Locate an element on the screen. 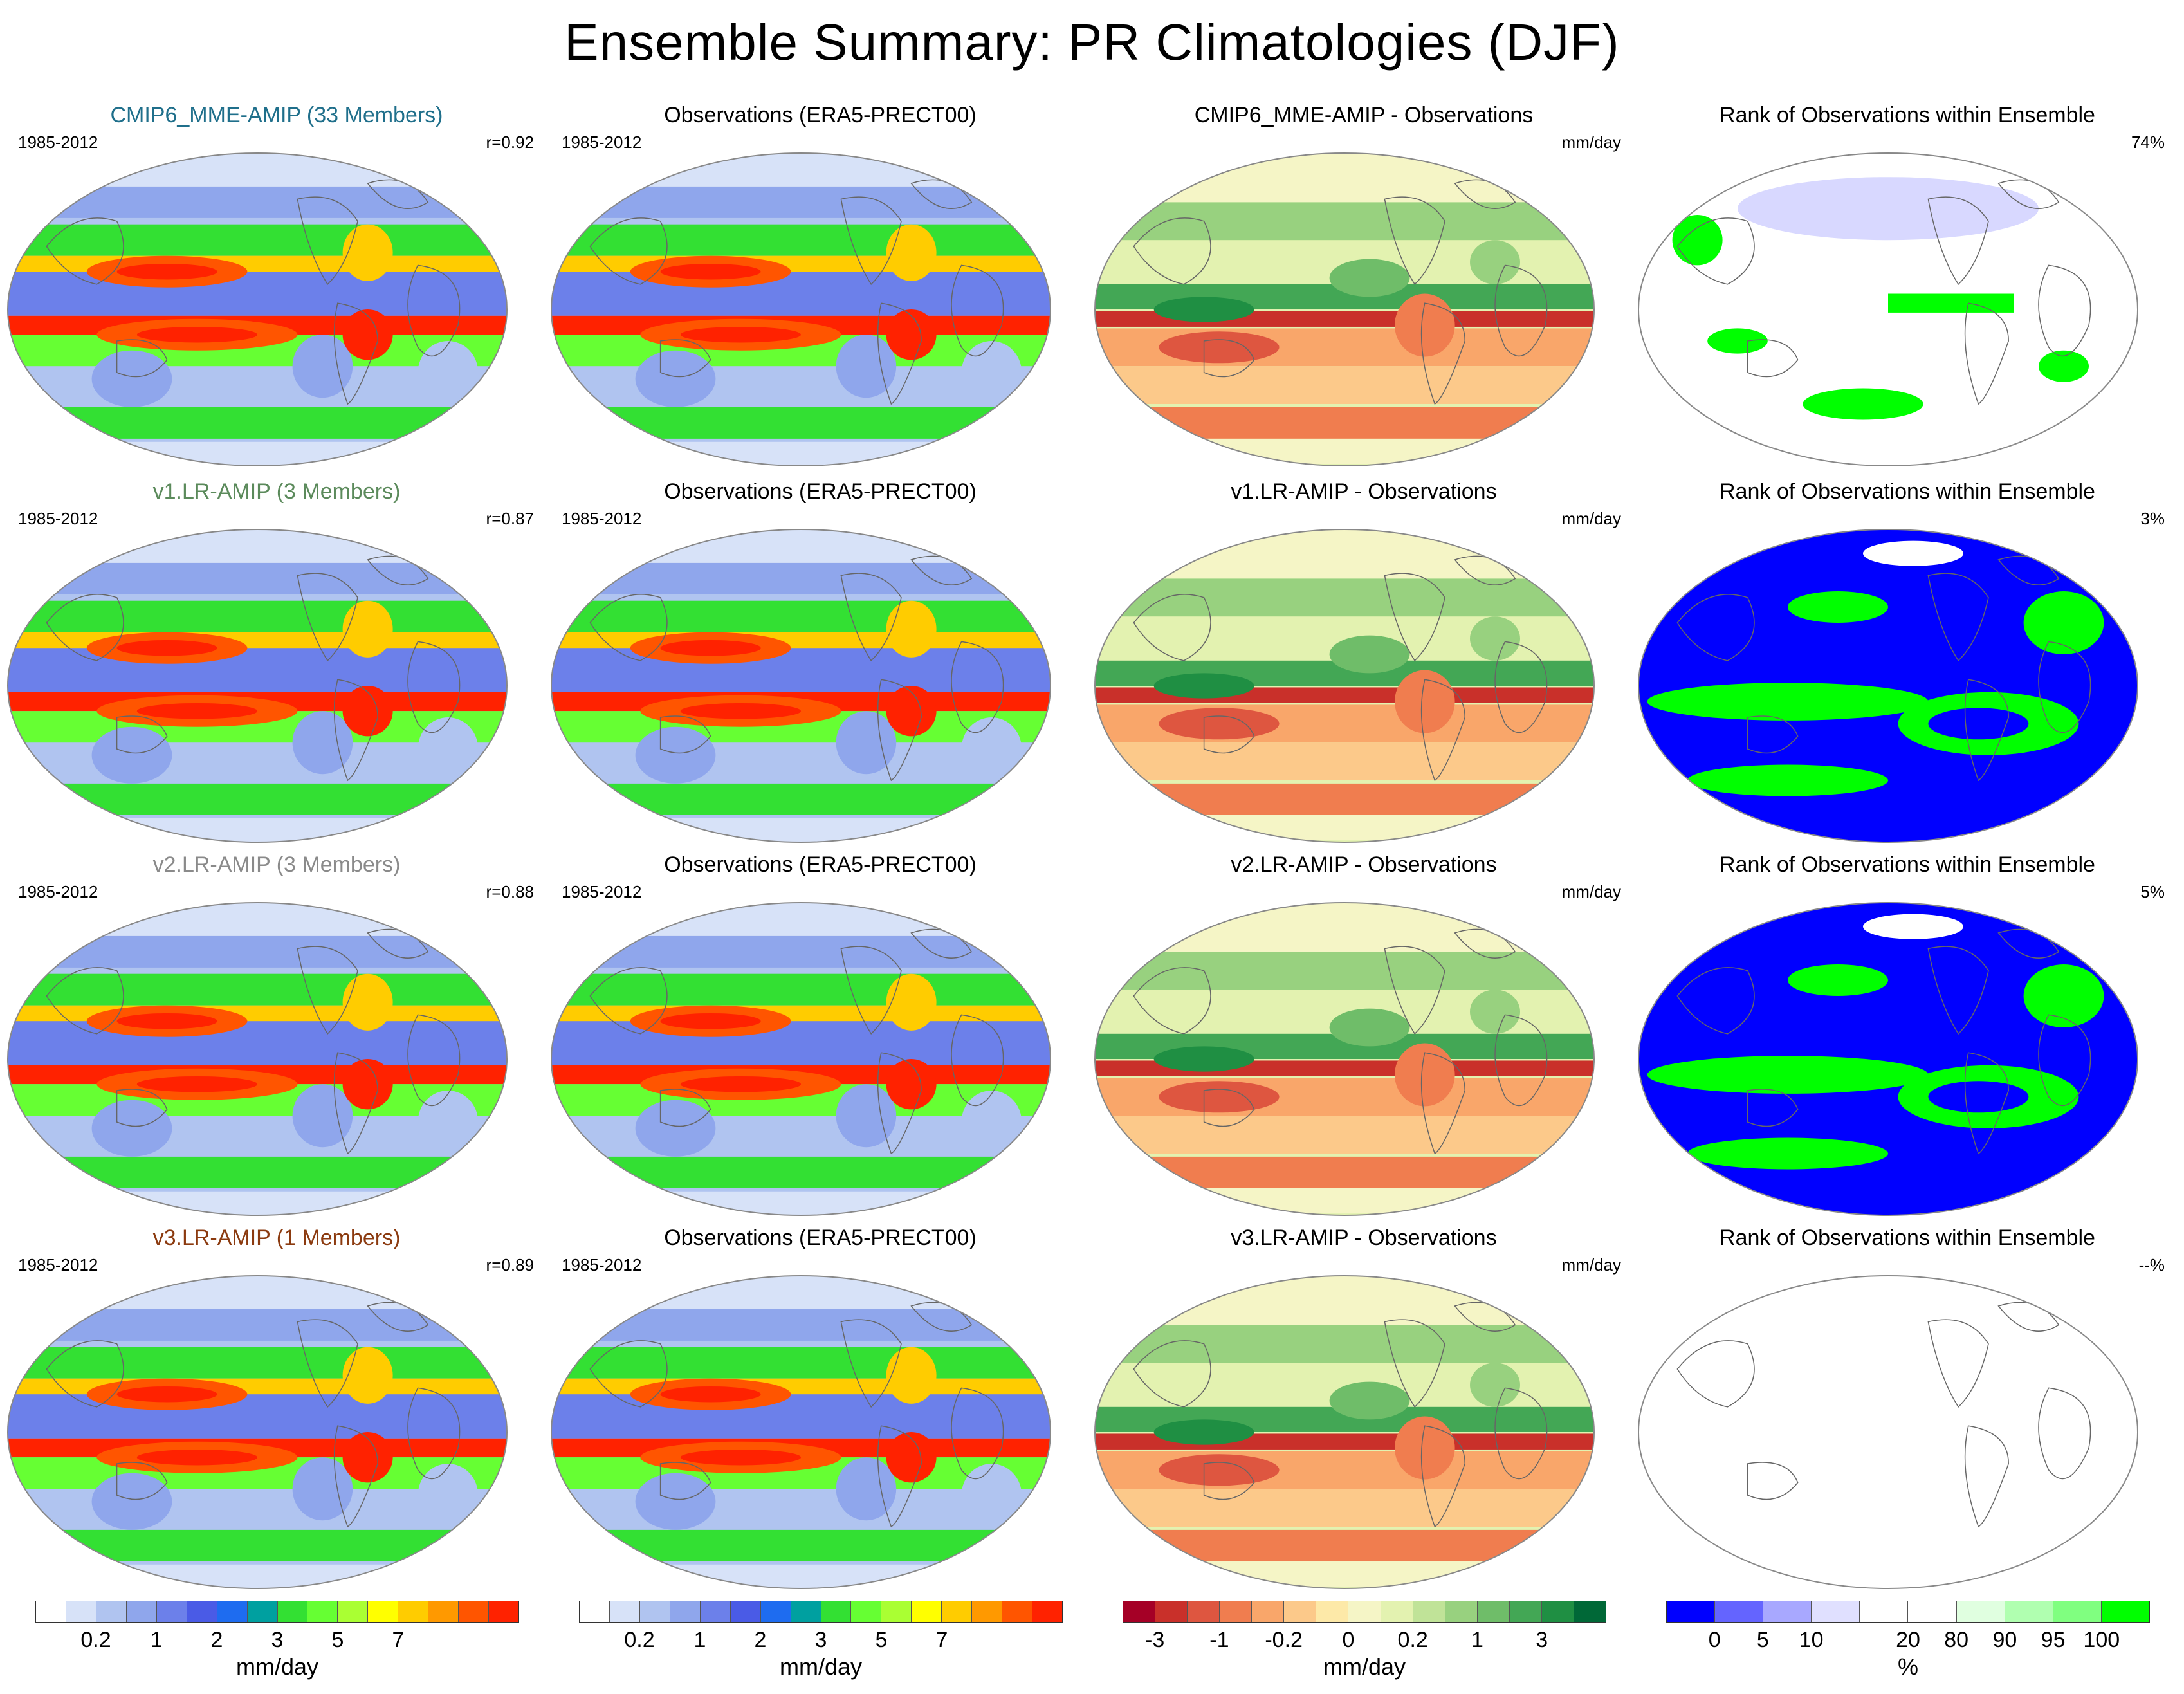 The height and width of the screenshot is (1694, 2184). panel-title: v1.LR-AMIP - Observations is located at coordinates (1364, 491).